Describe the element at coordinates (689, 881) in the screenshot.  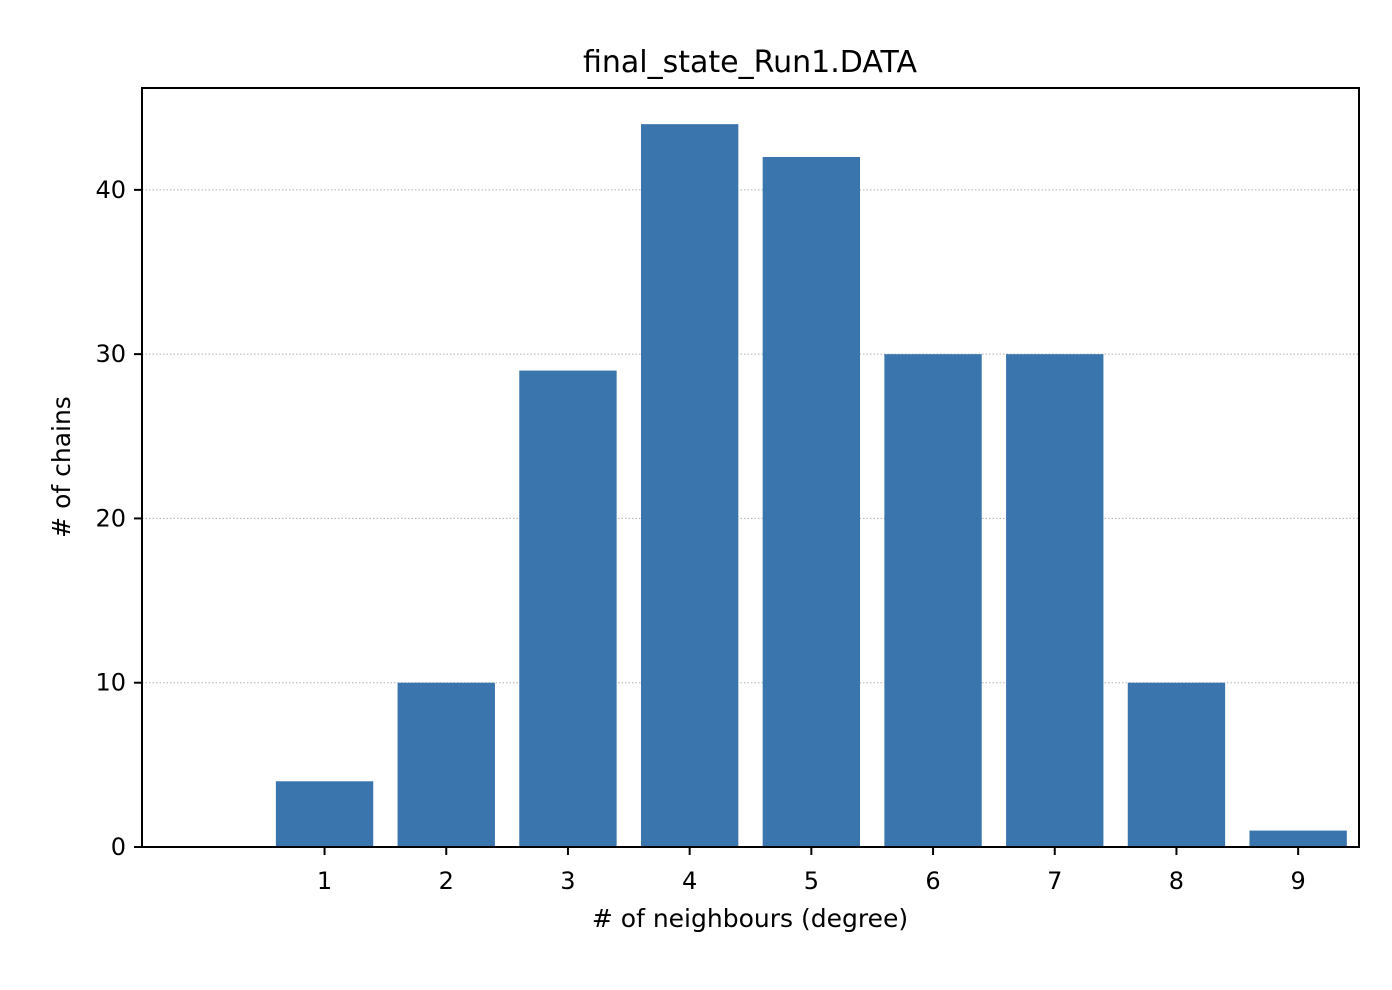
I see `x-tick-label-4: 4` at that location.